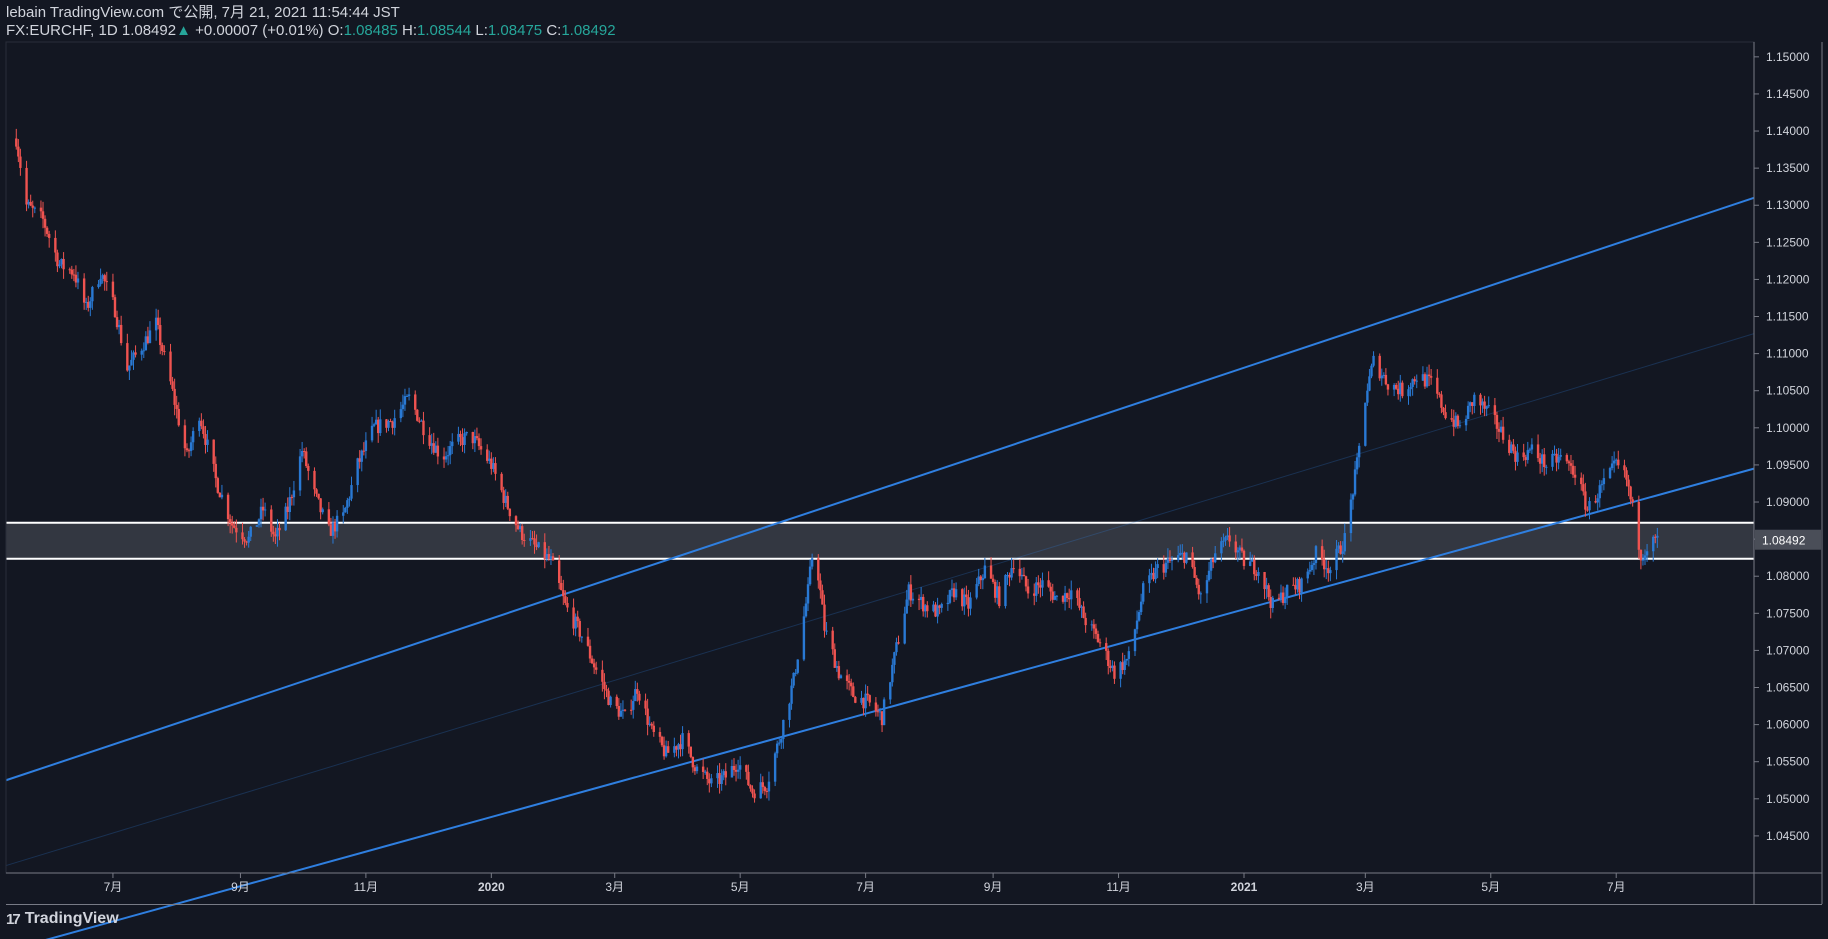 This screenshot has height=939, width=1828. Describe the element at coordinates (62, 919) in the screenshot. I see `tradingview-brand: 17 TradingView` at that location.